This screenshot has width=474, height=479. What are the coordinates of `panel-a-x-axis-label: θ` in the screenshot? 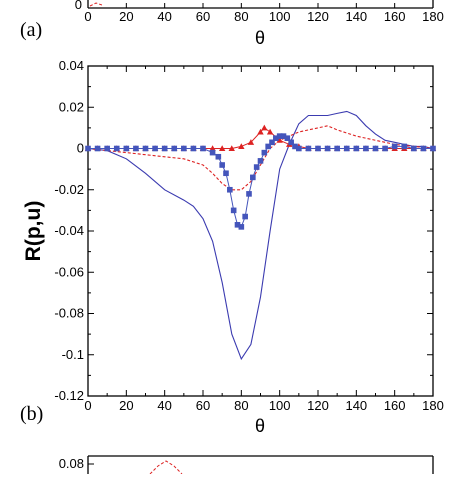 It's located at (260, 38).